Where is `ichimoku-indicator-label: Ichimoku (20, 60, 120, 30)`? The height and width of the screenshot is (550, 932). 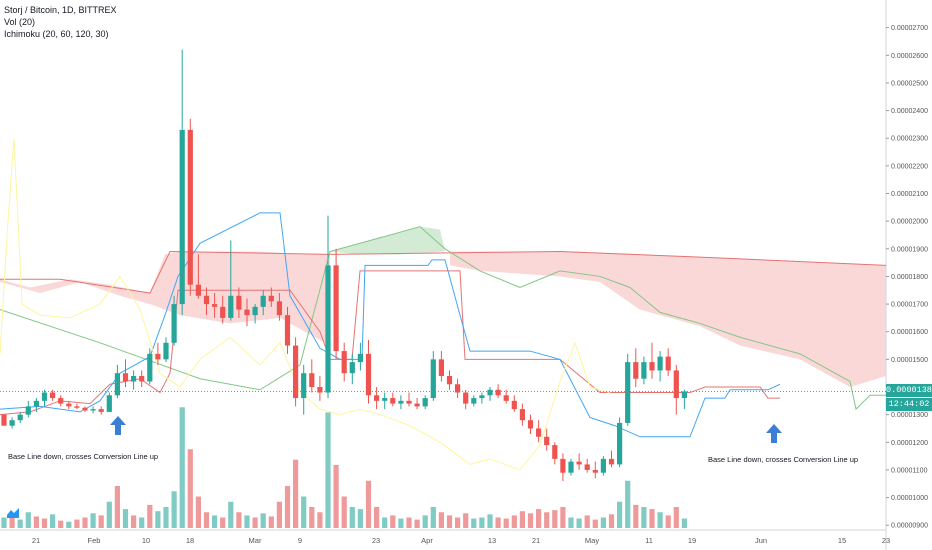 ichimoku-indicator-label: Ichimoku (20, 60, 120, 30) is located at coordinates (56, 34).